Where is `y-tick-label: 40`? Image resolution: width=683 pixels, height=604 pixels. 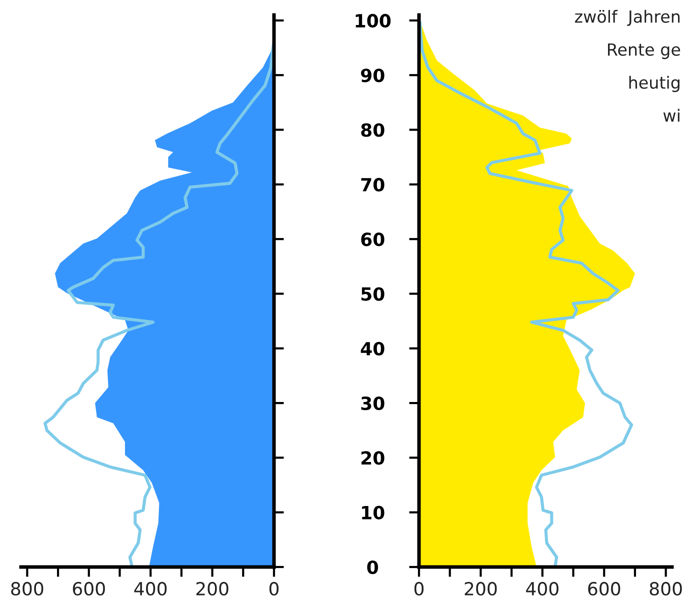 y-tick-label: 40 is located at coordinates (372, 349).